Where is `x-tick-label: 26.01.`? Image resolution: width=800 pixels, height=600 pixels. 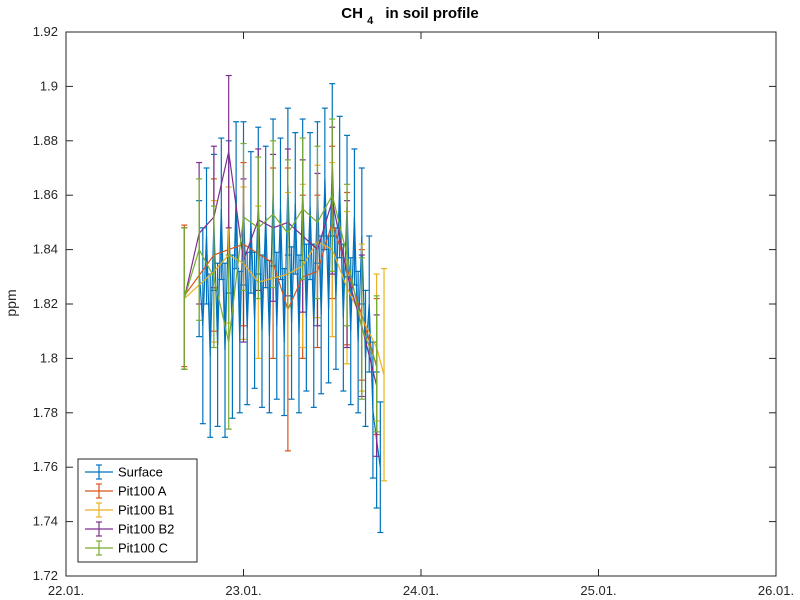 x-tick-label: 26.01. is located at coordinates (776, 590).